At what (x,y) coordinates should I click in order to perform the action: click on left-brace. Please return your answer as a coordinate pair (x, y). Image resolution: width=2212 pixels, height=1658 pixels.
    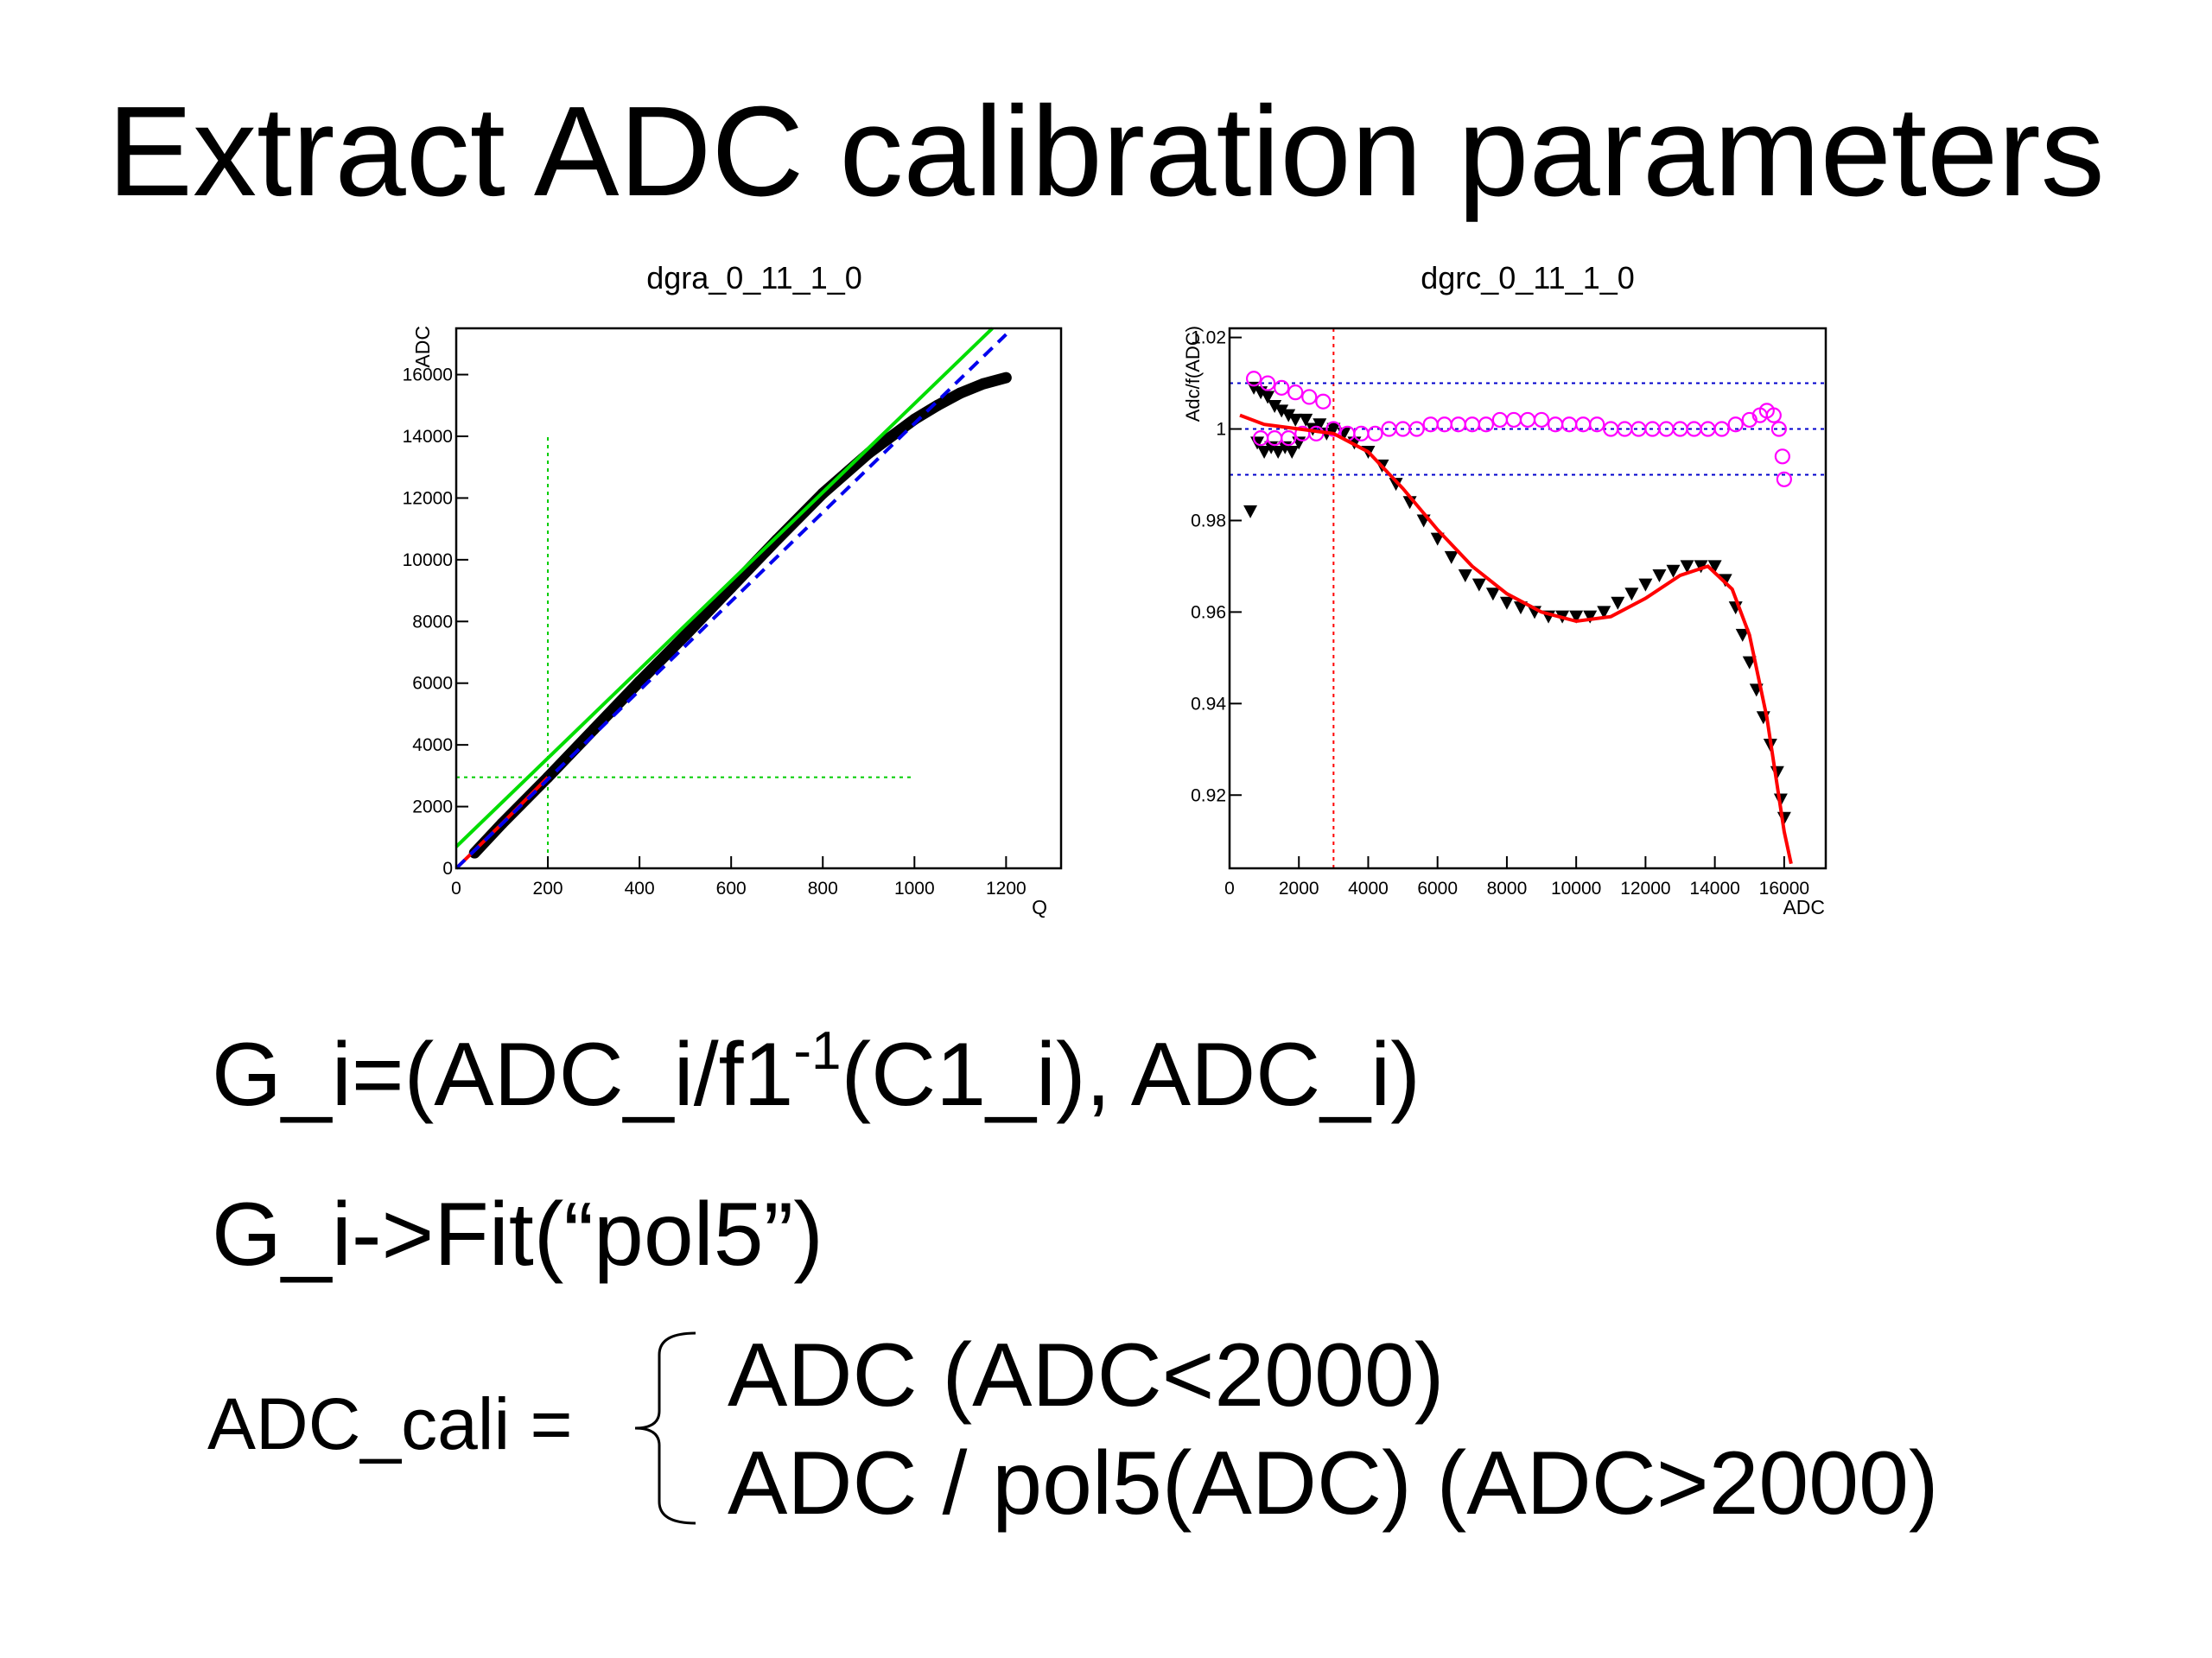
    Looking at the image, I should click on (665, 1428).